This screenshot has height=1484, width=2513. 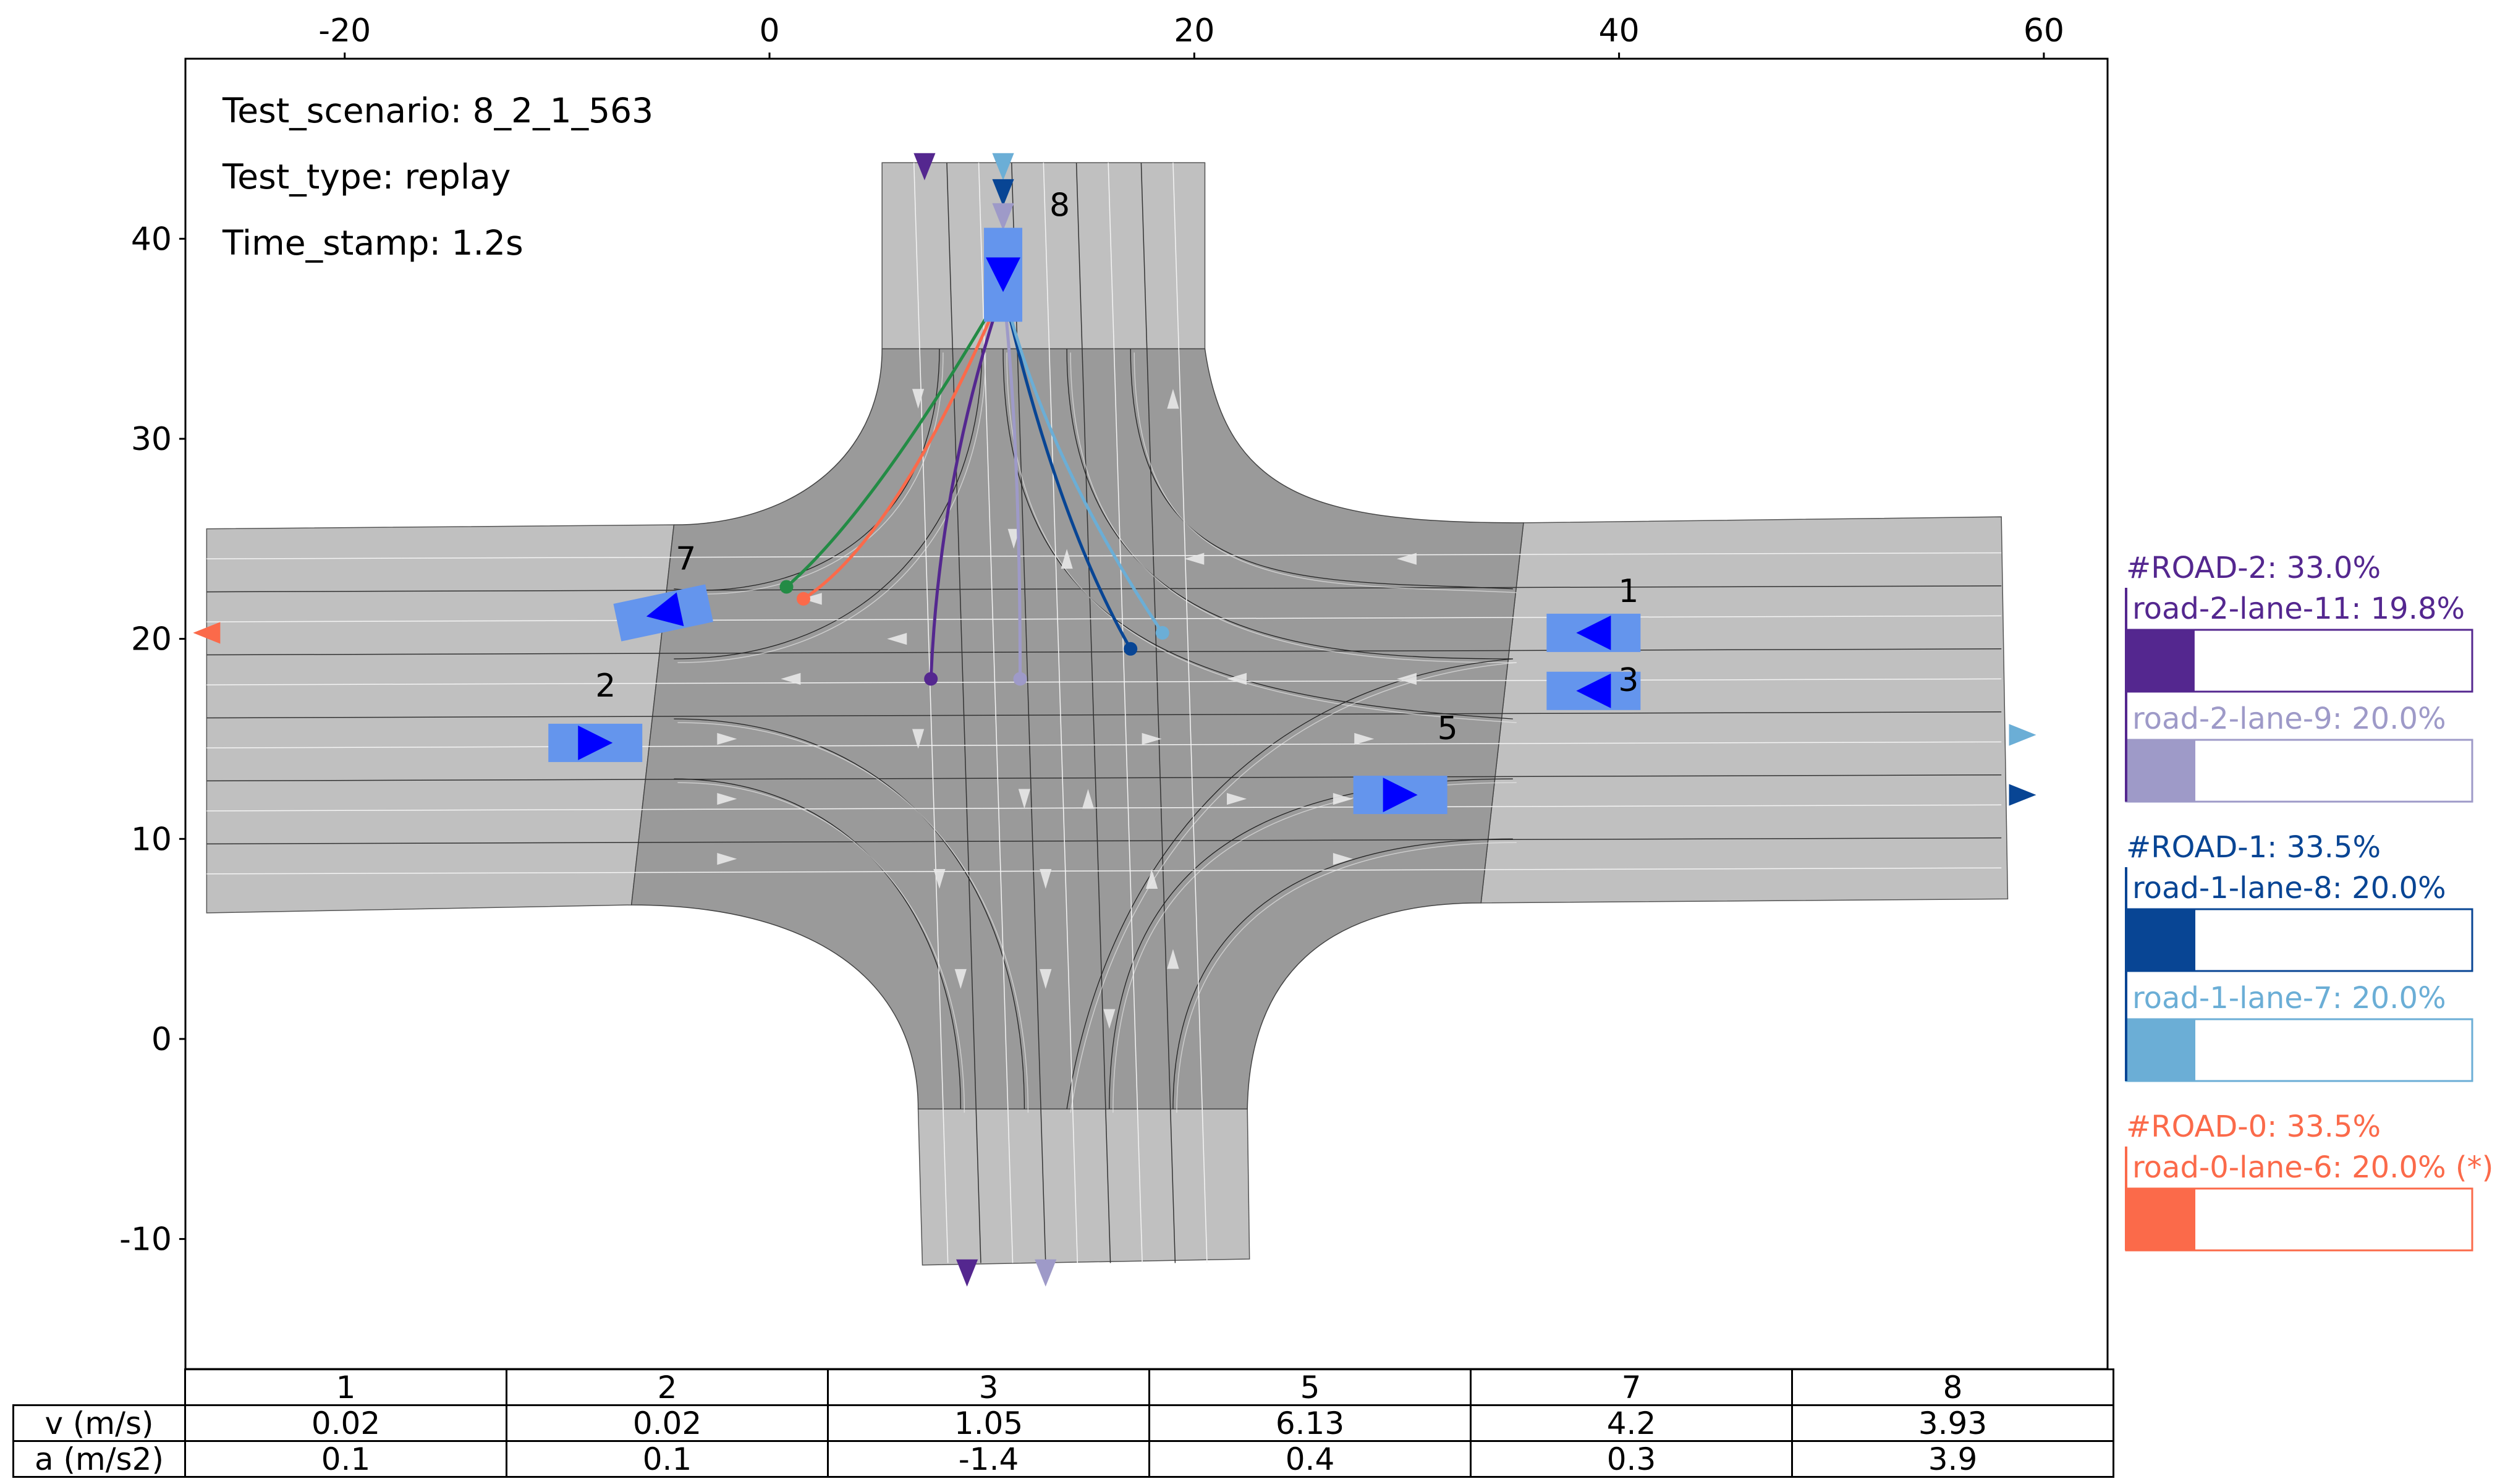 I want to click on row-label: v (m/s), so click(x=99, y=1423).